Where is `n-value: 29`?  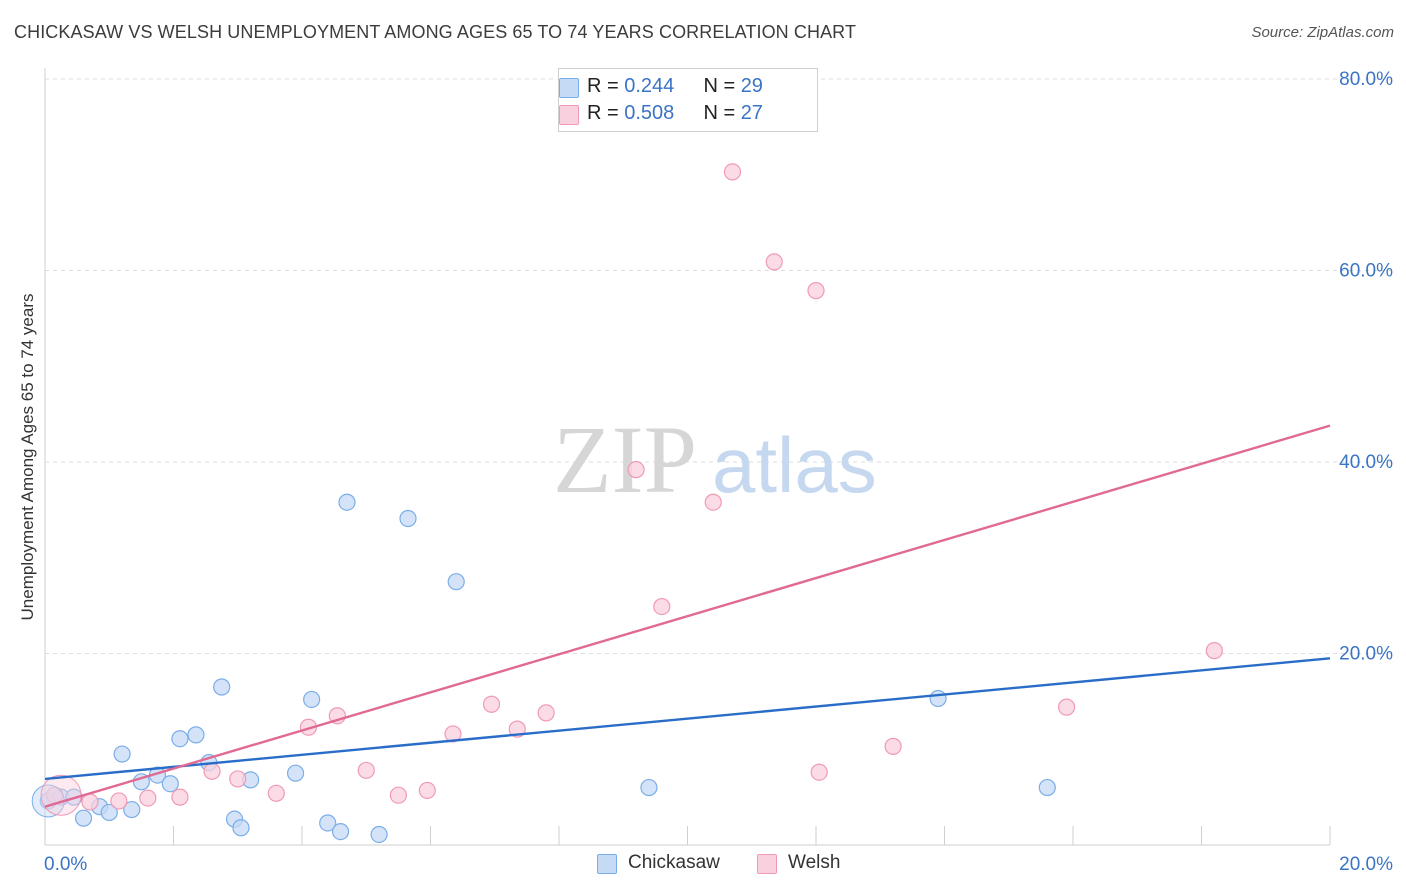
n-value: 29 is located at coordinates (751, 86).